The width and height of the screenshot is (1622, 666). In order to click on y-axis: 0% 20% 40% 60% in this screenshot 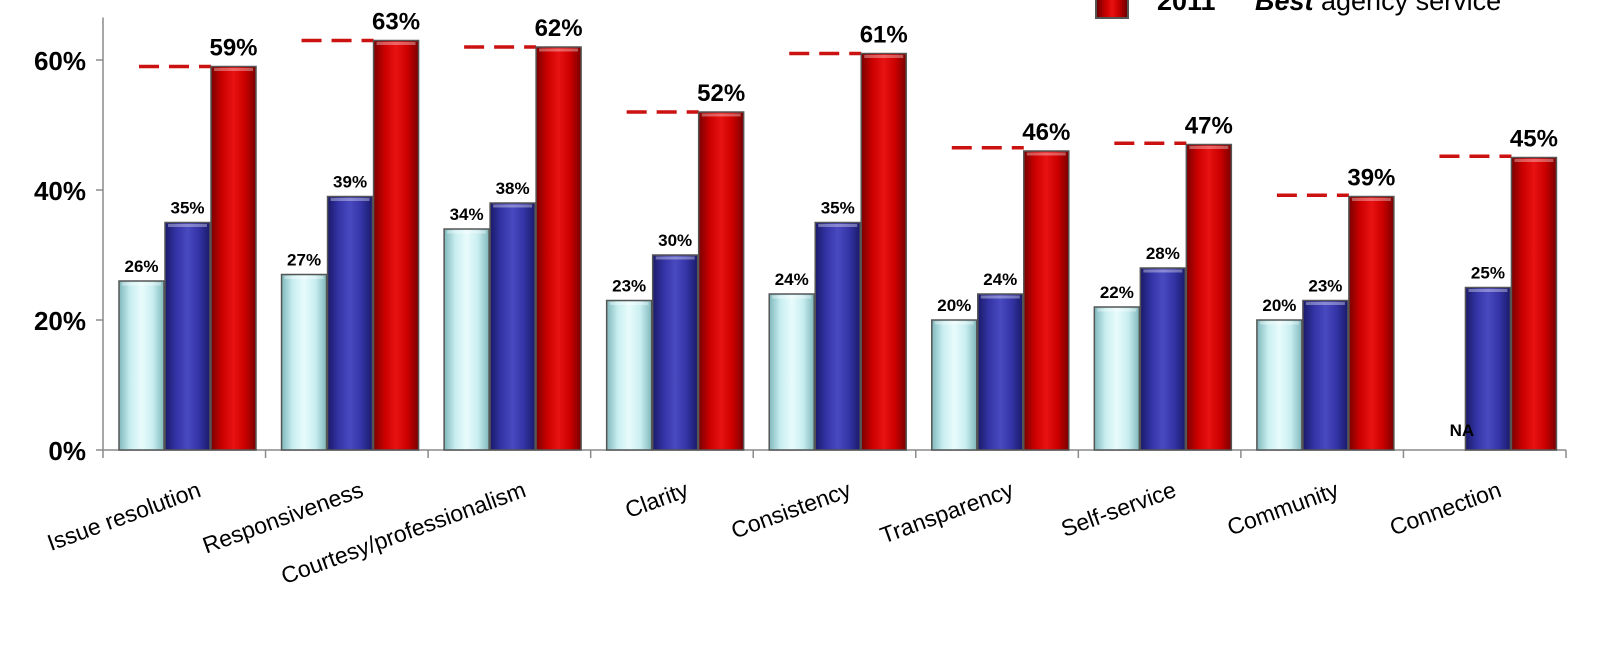, I will do `click(69, 241)`.